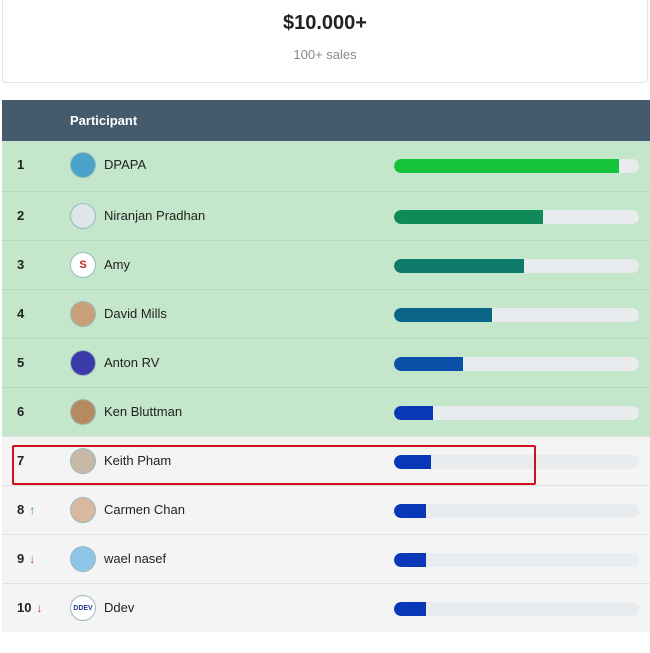 The height and width of the screenshot is (653, 650). Describe the element at coordinates (143, 411) in the screenshot. I see `participant-name: Ken Bluttman` at that location.